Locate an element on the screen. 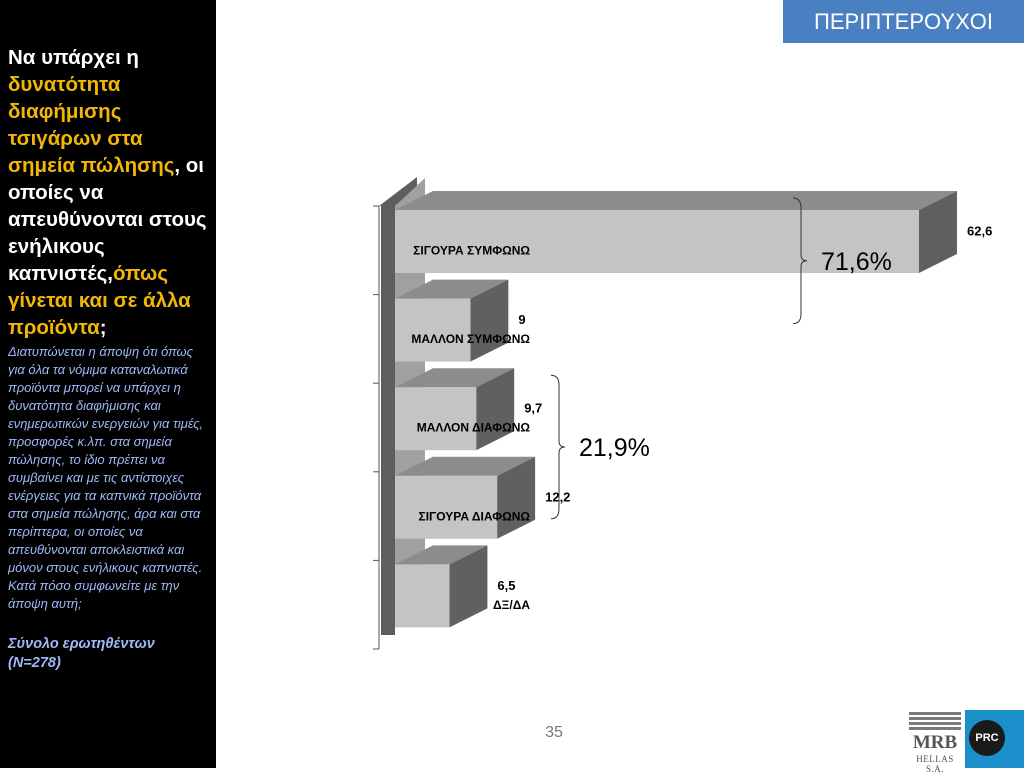 The width and height of the screenshot is (1024, 774). segment-badge: ΠΕΡΙΠΤΕΡΟΥΧΟΙ is located at coordinates (903, 21).